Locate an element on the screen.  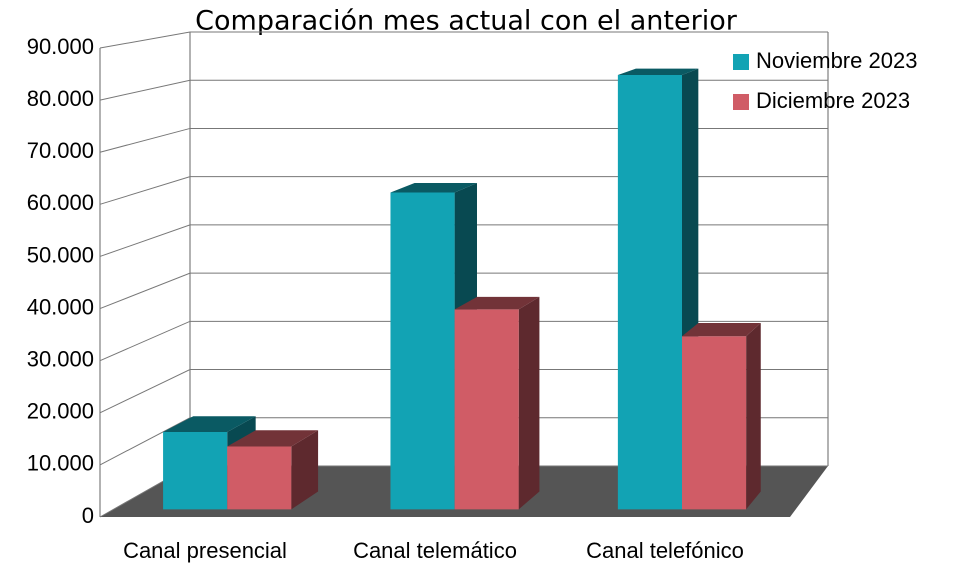
chart-title: Comparación mes actual con el anterior is located at coordinates (466, 21).